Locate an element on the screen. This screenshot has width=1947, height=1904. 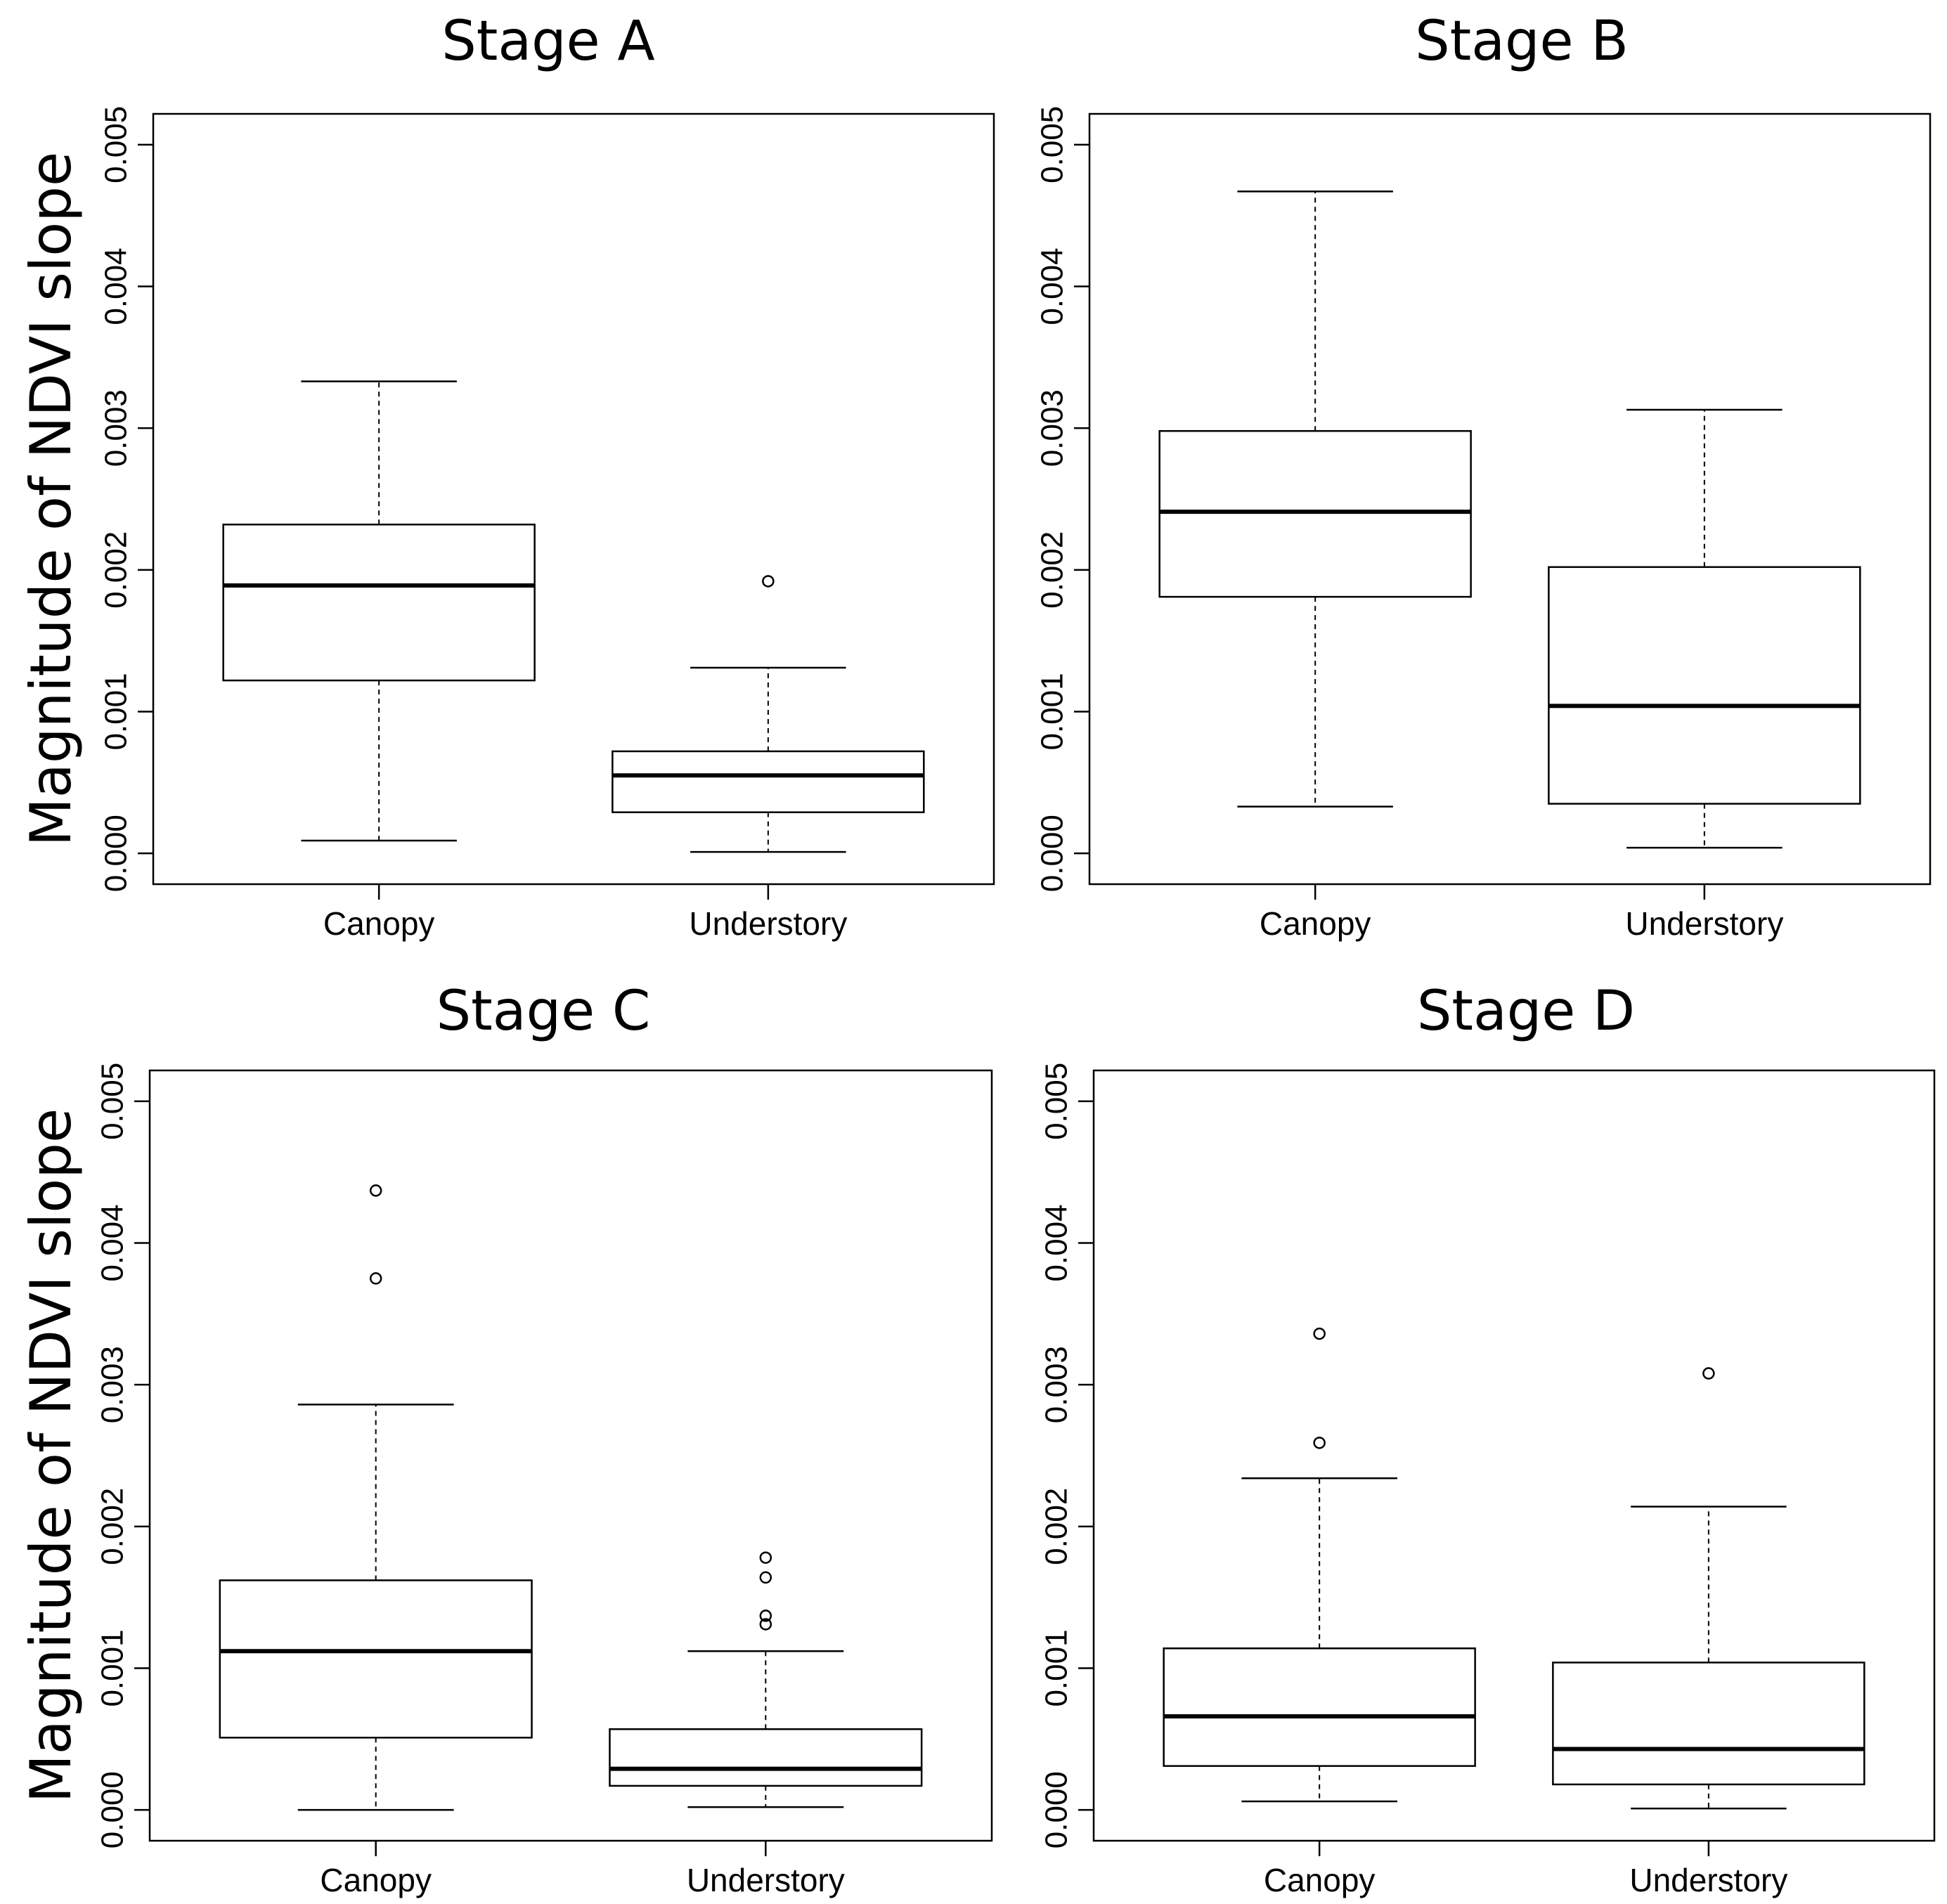
panel-title: Stage A is located at coordinates (548, 41).